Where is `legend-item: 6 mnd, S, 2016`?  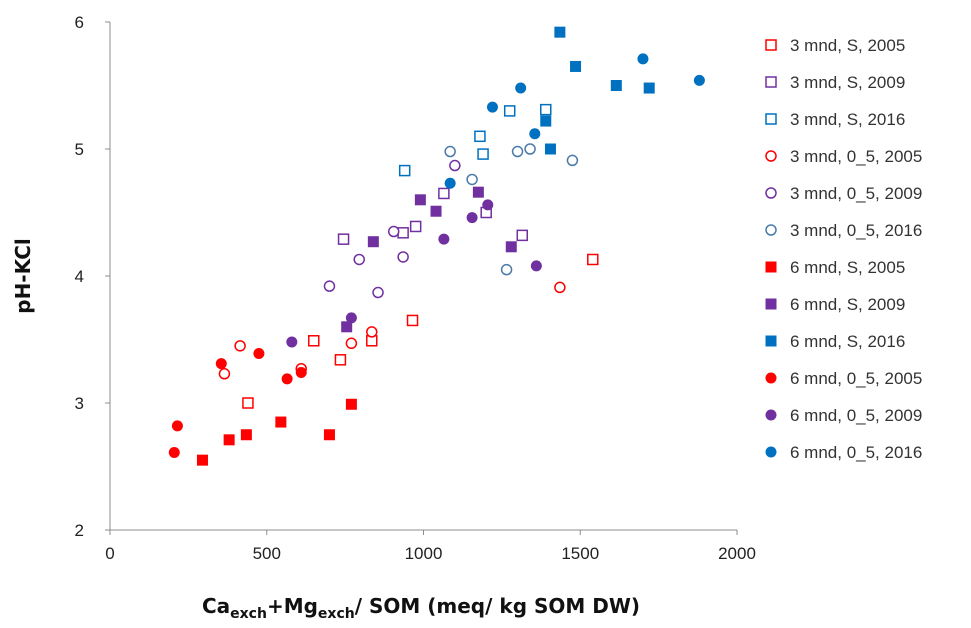
legend-item: 6 mnd, S, 2016 is located at coordinates (835, 341).